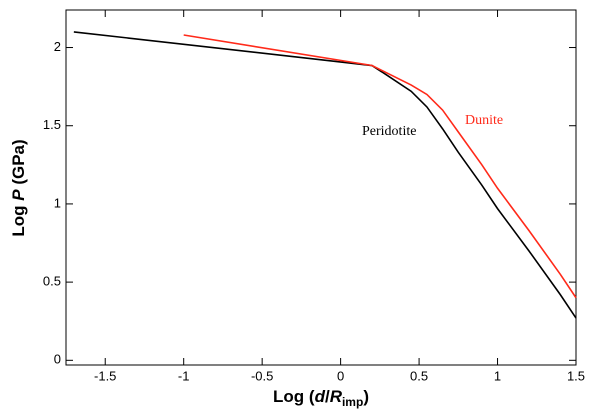 The width and height of the screenshot is (591, 420). I want to click on y-label-part: Log, so click(18, 219).